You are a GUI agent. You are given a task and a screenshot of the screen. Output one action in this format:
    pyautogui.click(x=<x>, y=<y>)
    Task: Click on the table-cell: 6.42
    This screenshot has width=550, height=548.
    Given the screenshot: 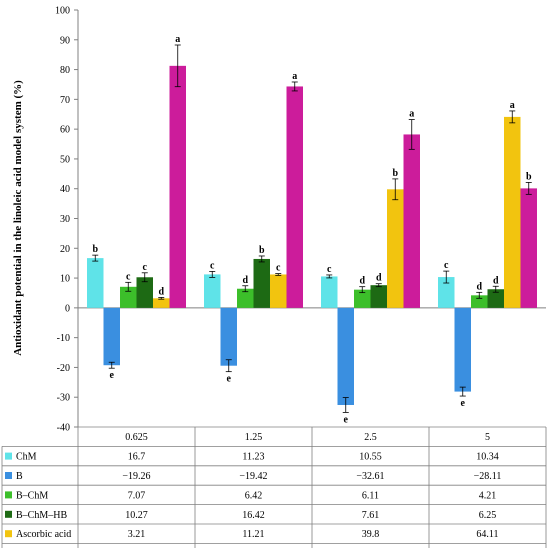 What is the action you would take?
    pyautogui.click(x=254, y=495)
    